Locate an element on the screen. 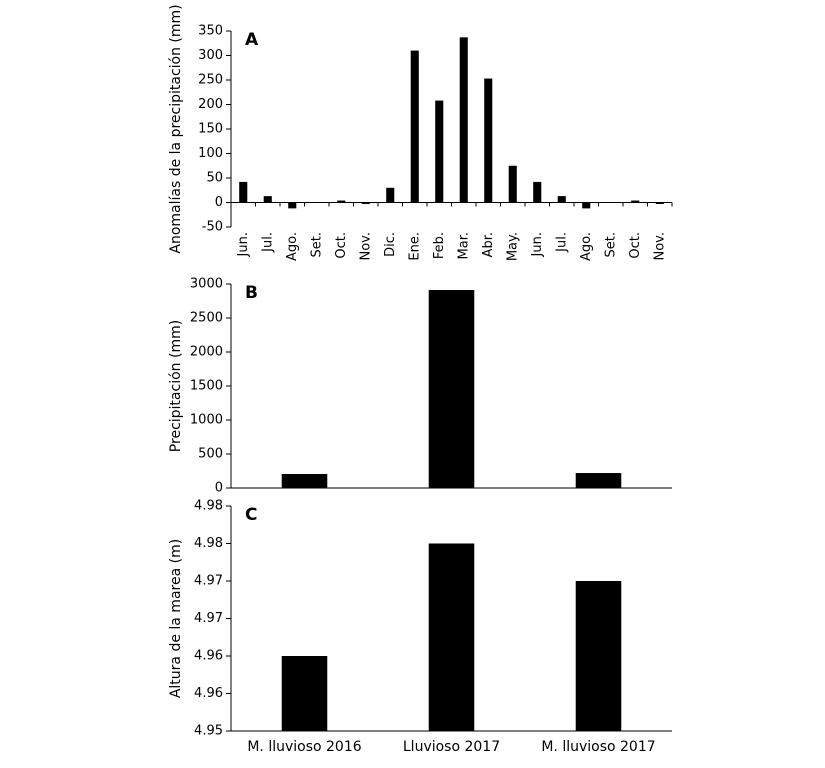 This screenshot has height=768, width=825. y-tick-label: 1500 is located at coordinates (206, 386).